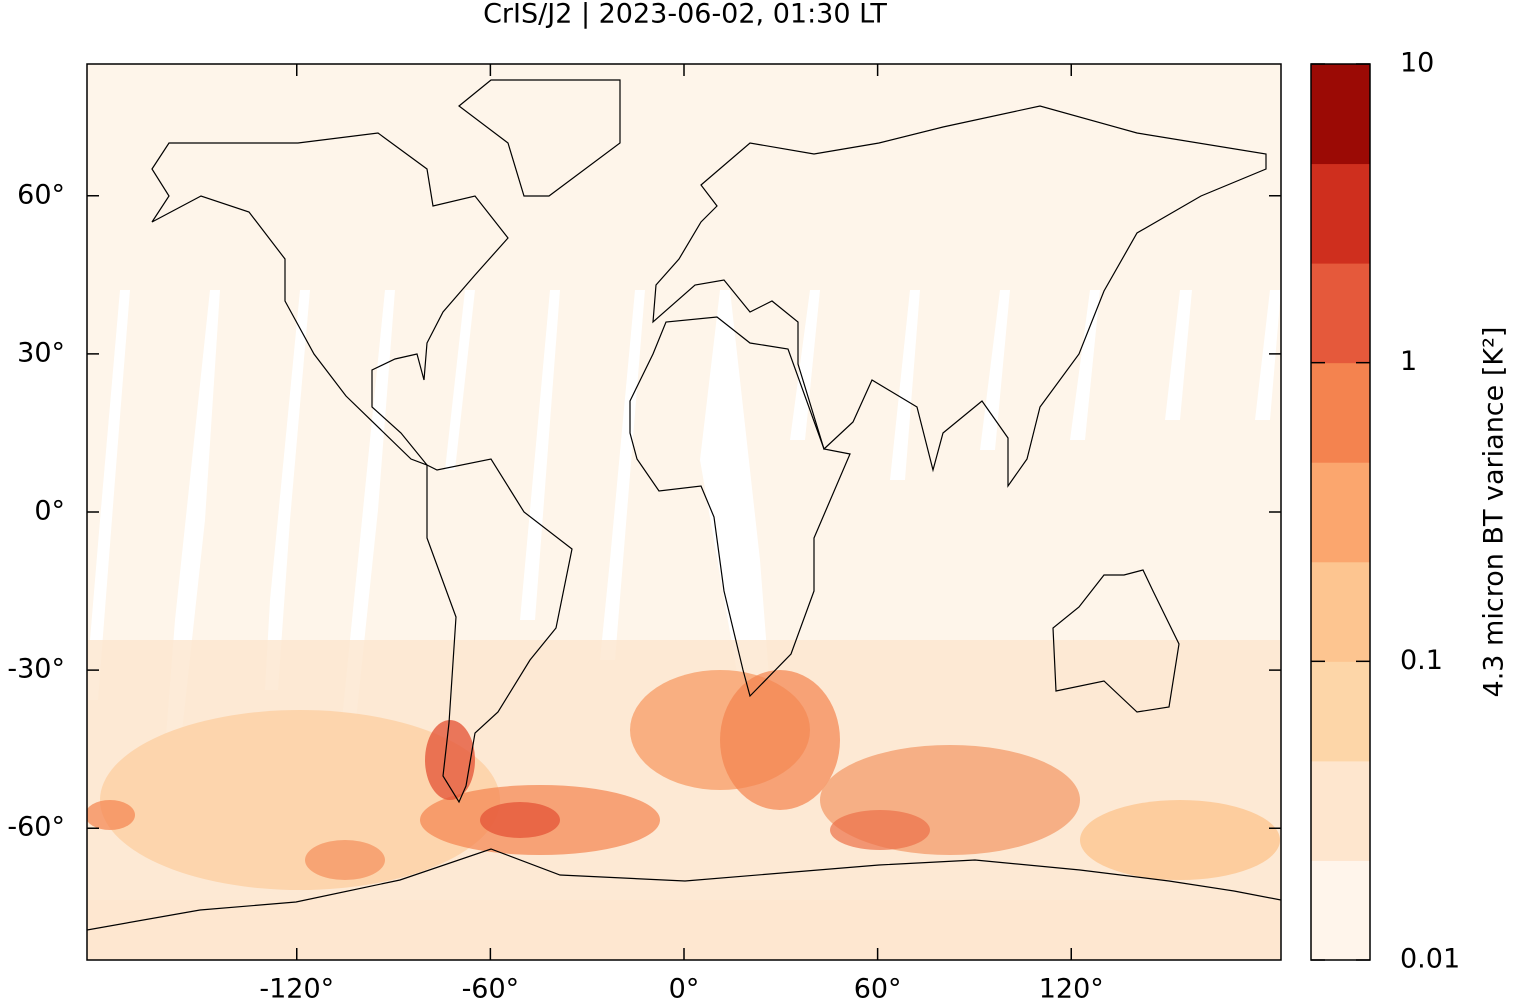  I want to click on colorbar-tick-label: 0.01, so click(1430, 959).